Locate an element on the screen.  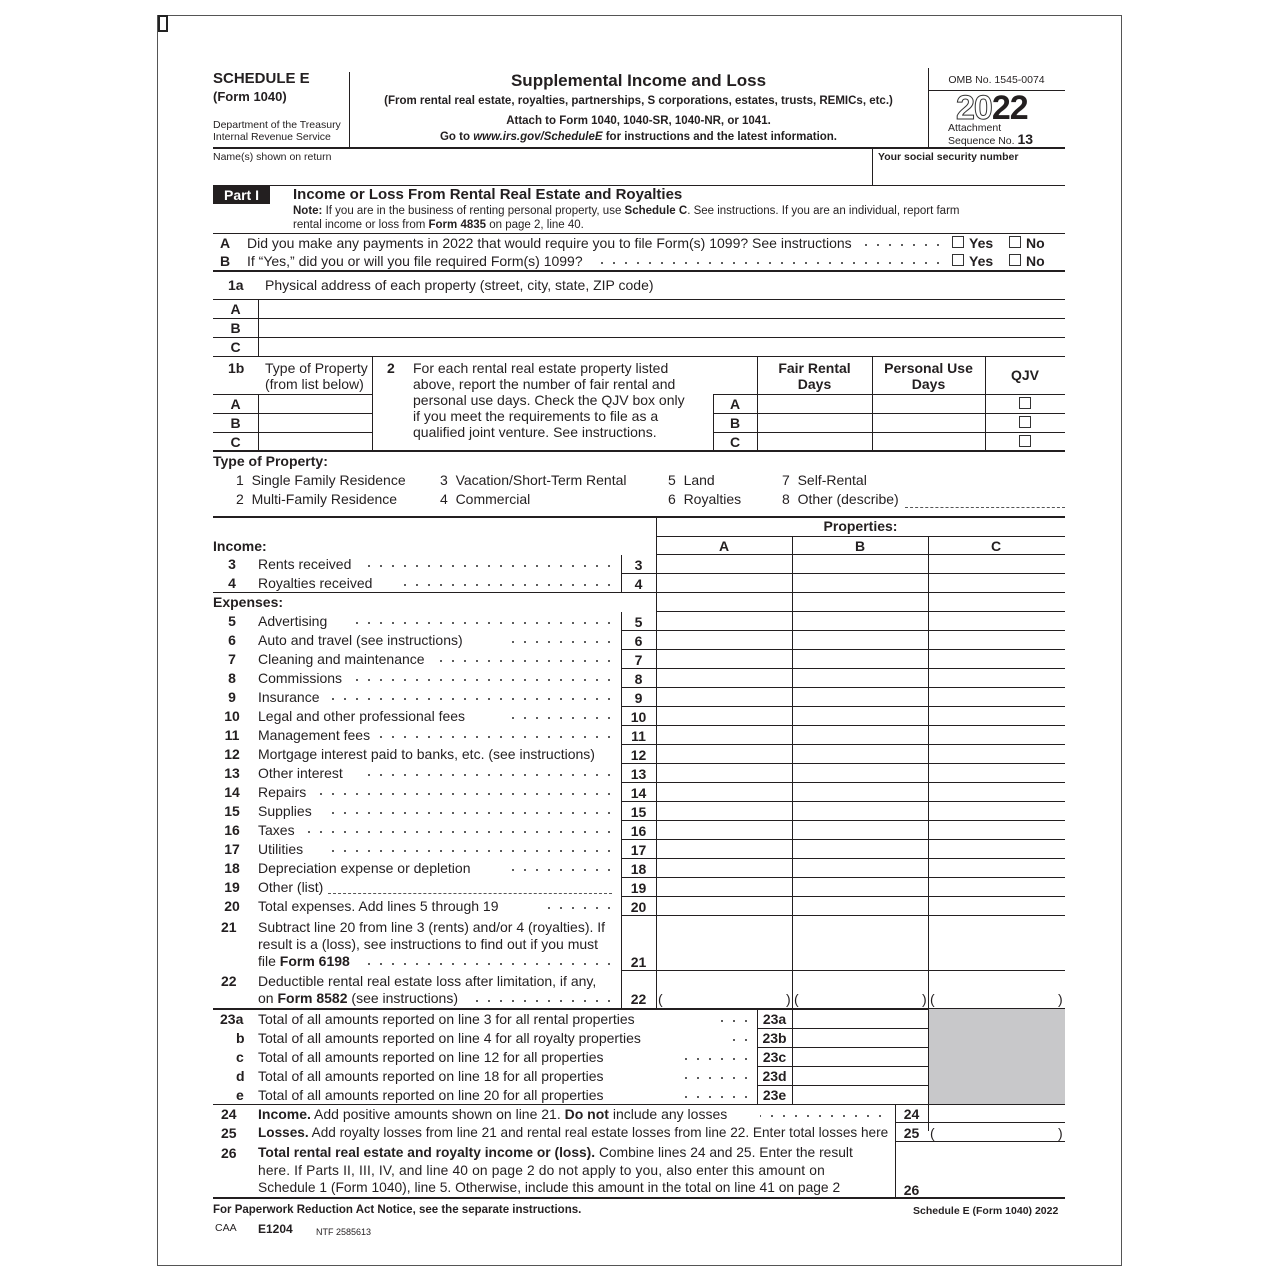
line-19-property-a-input is located at coordinates (724, 887).